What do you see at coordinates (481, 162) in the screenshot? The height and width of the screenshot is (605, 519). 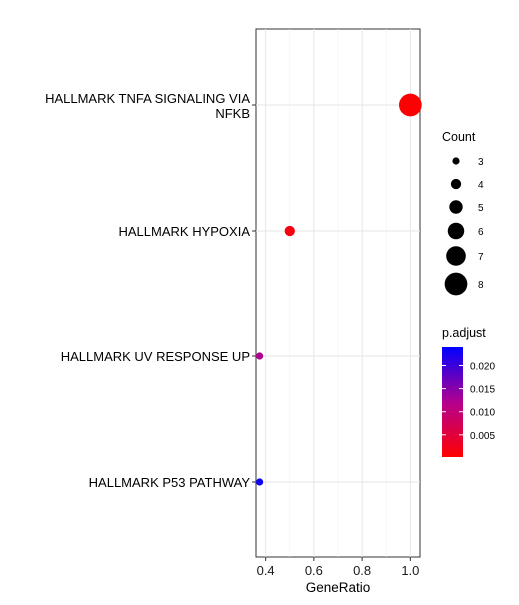 I see `count-legend-label: 3` at bounding box center [481, 162].